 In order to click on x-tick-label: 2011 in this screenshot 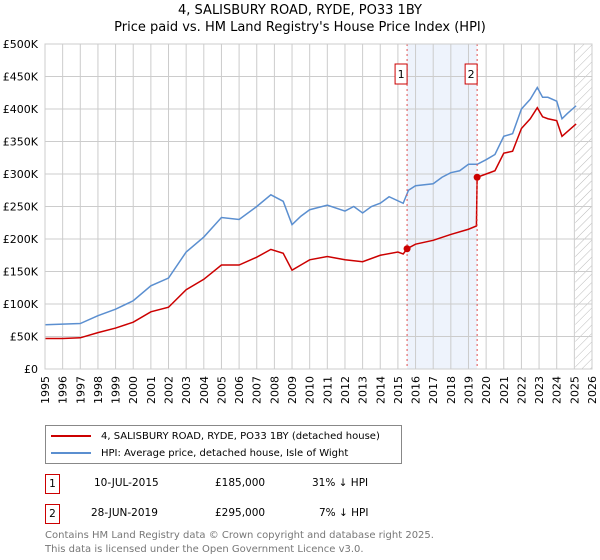, I will do `click(327, 390)`.